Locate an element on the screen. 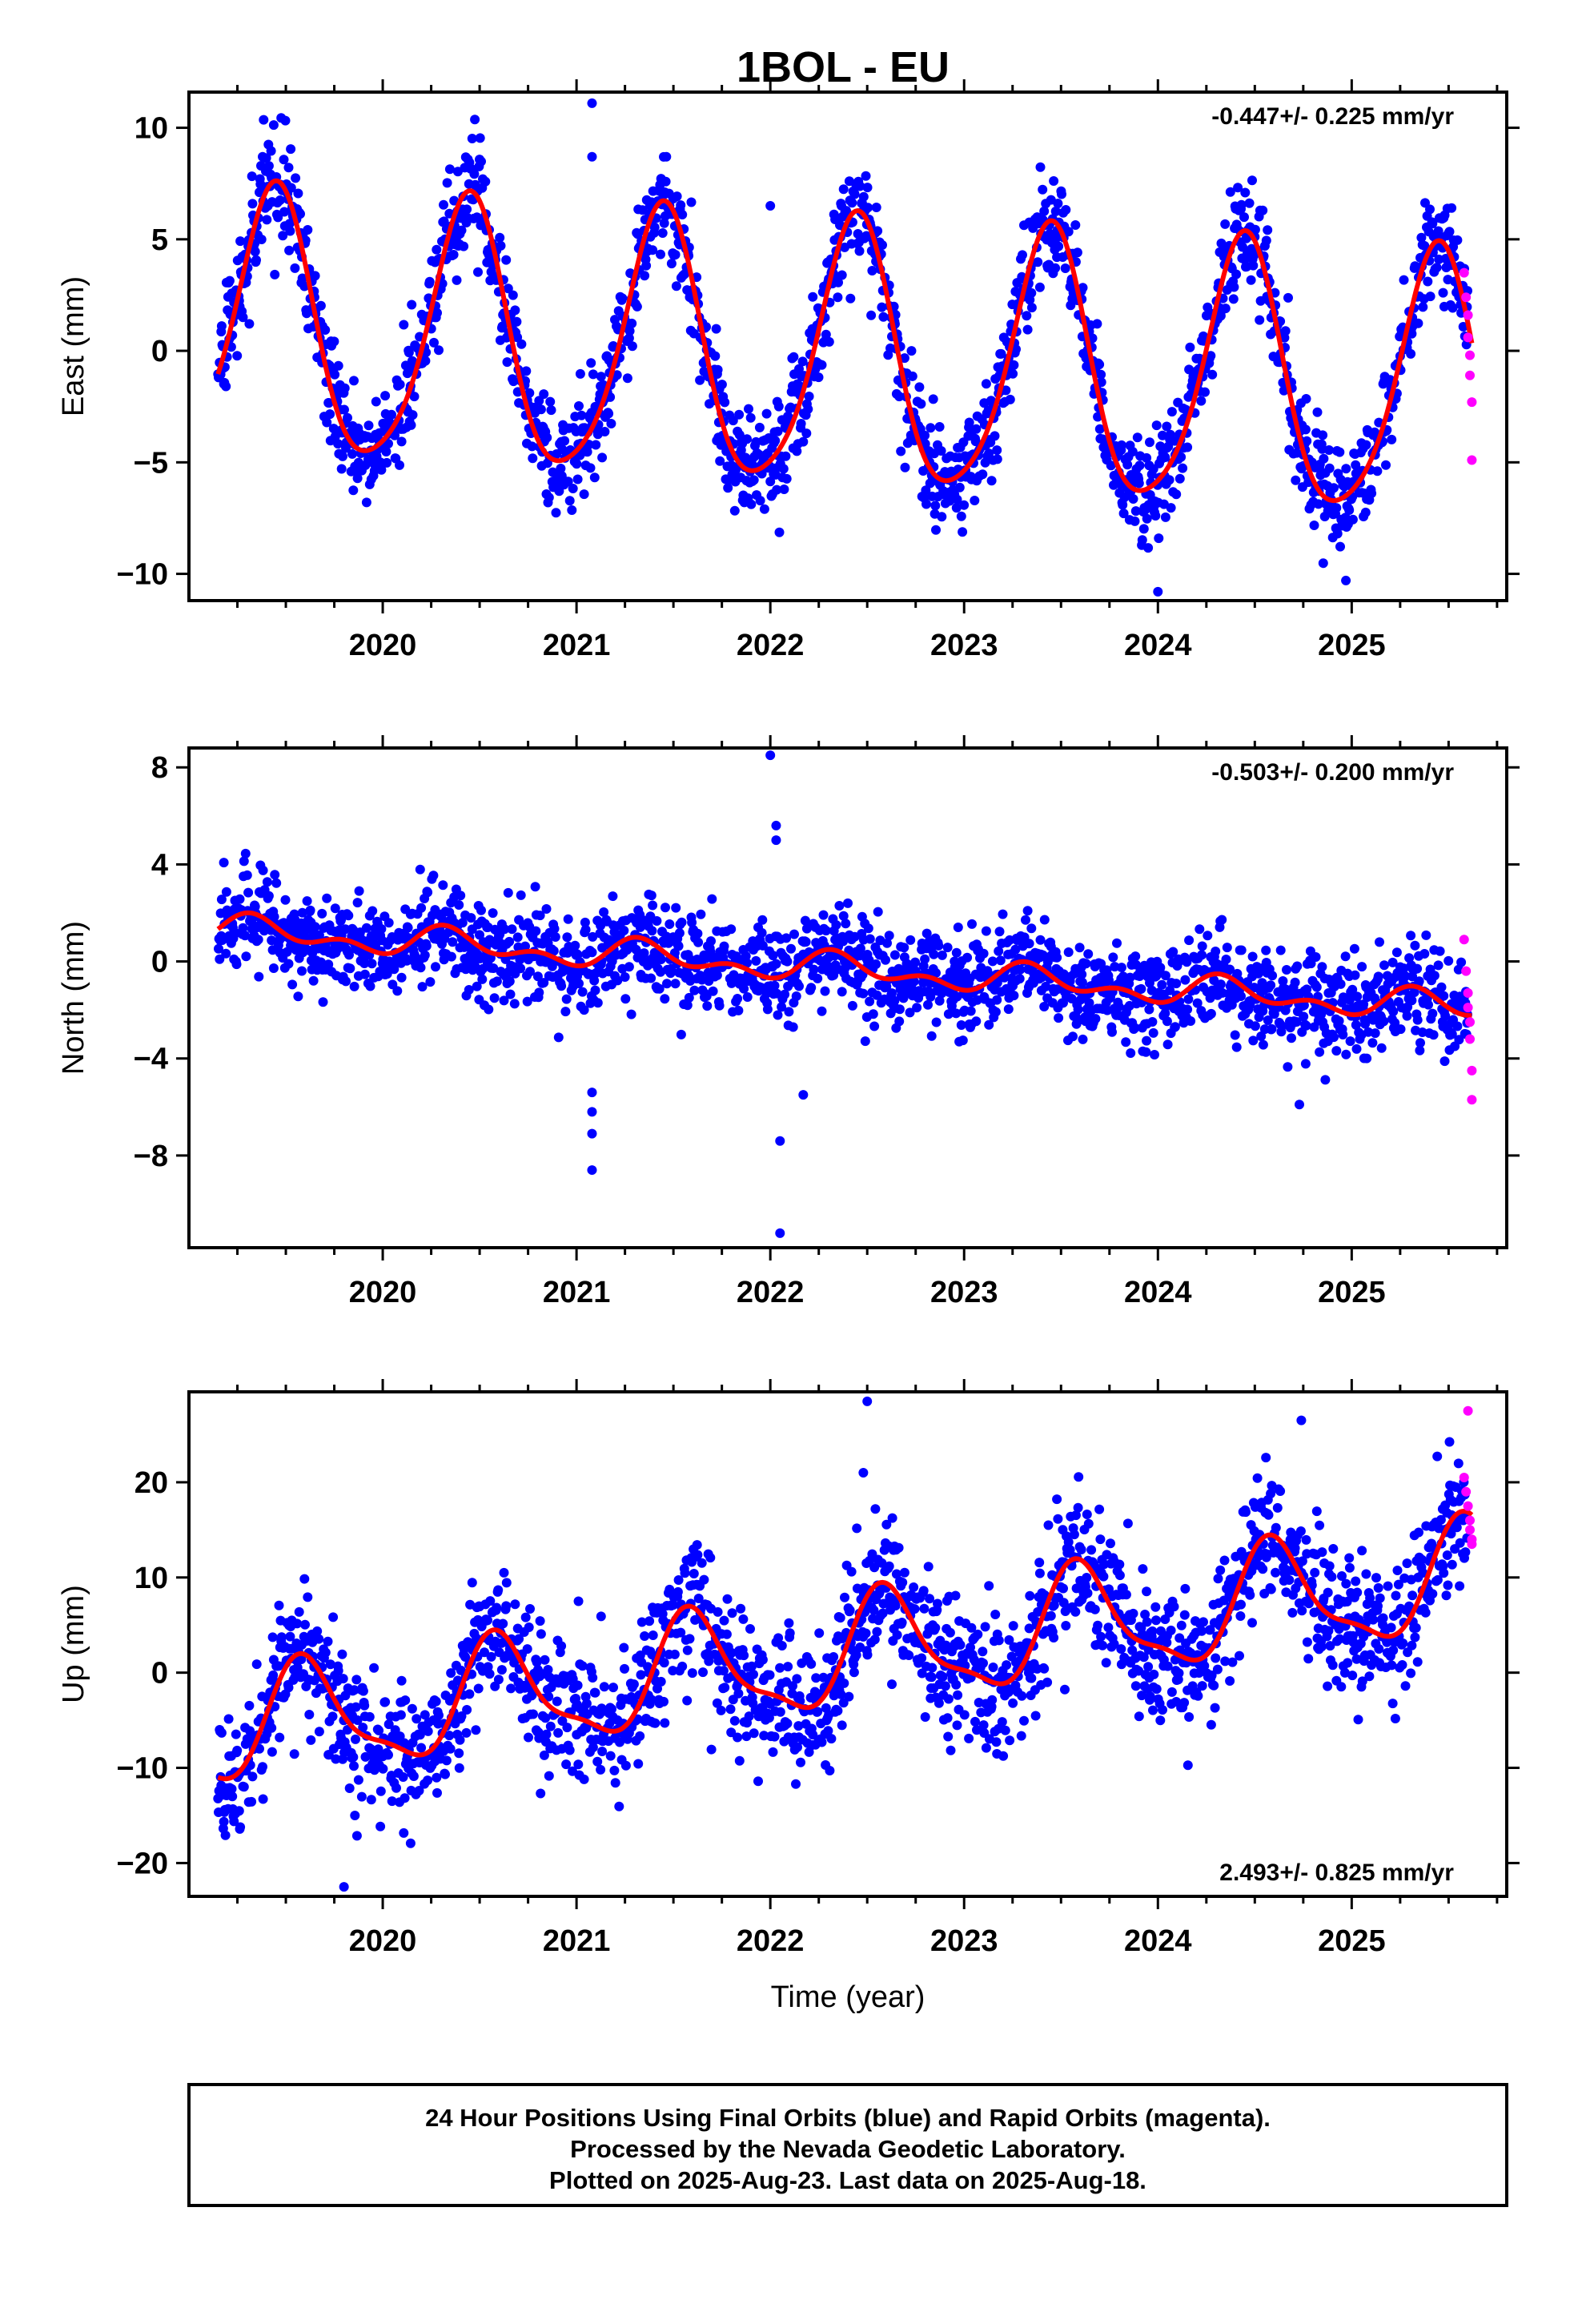  x-tick-label: 2023 is located at coordinates (964, 1292).